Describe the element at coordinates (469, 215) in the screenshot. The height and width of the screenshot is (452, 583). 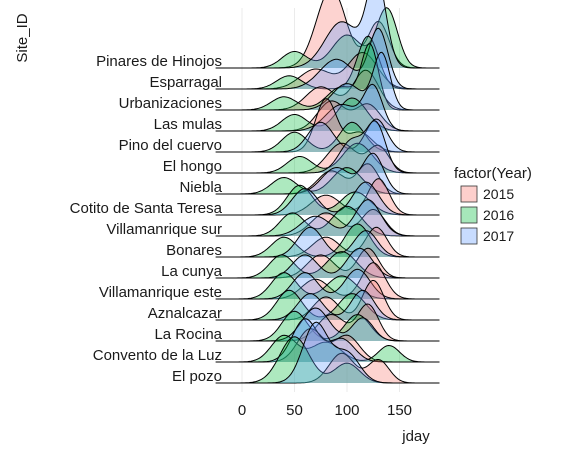
I see `legend-swatch-2016` at that location.